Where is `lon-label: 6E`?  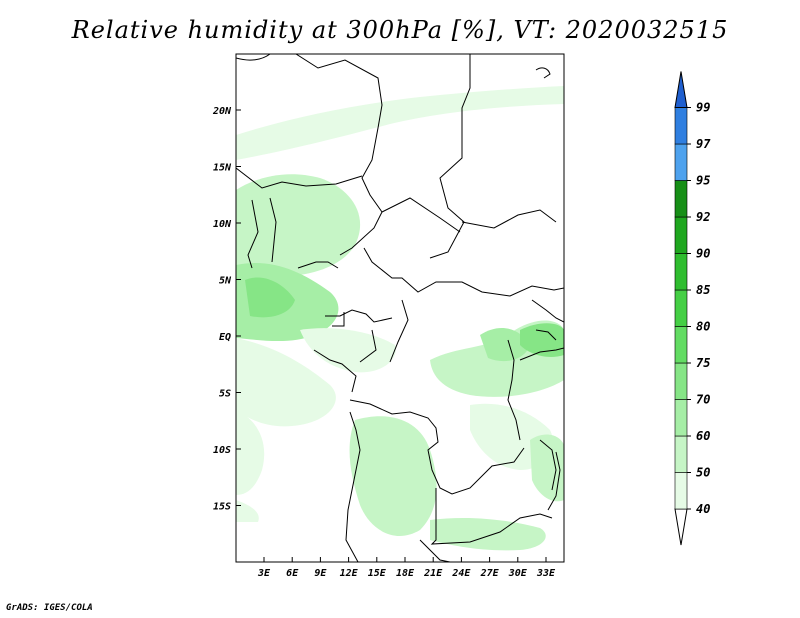
lon-label: 6E is located at coordinates (292, 573).